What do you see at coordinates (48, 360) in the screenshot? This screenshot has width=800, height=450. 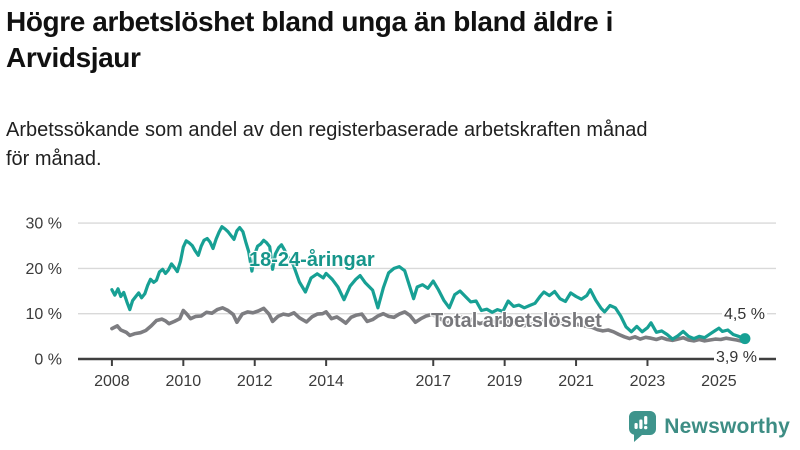 I see `y-axis-tick-label: 0 %` at bounding box center [48, 360].